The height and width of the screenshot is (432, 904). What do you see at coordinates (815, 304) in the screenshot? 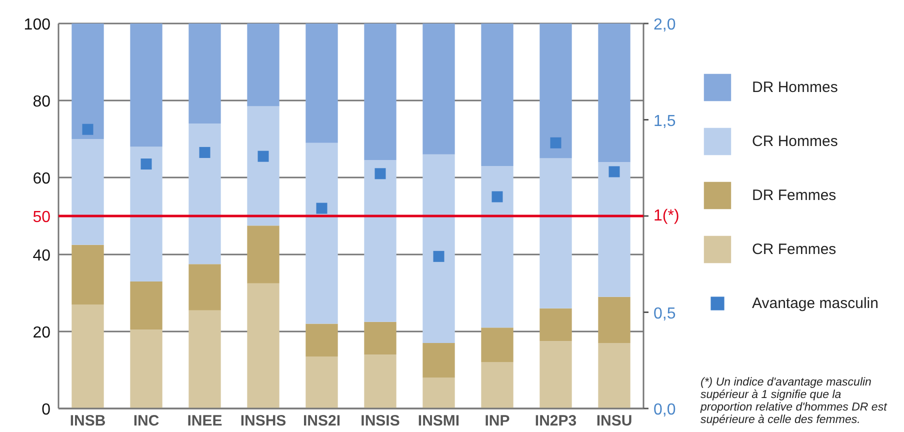
I see `legend-label: Avantage masculin` at bounding box center [815, 304].